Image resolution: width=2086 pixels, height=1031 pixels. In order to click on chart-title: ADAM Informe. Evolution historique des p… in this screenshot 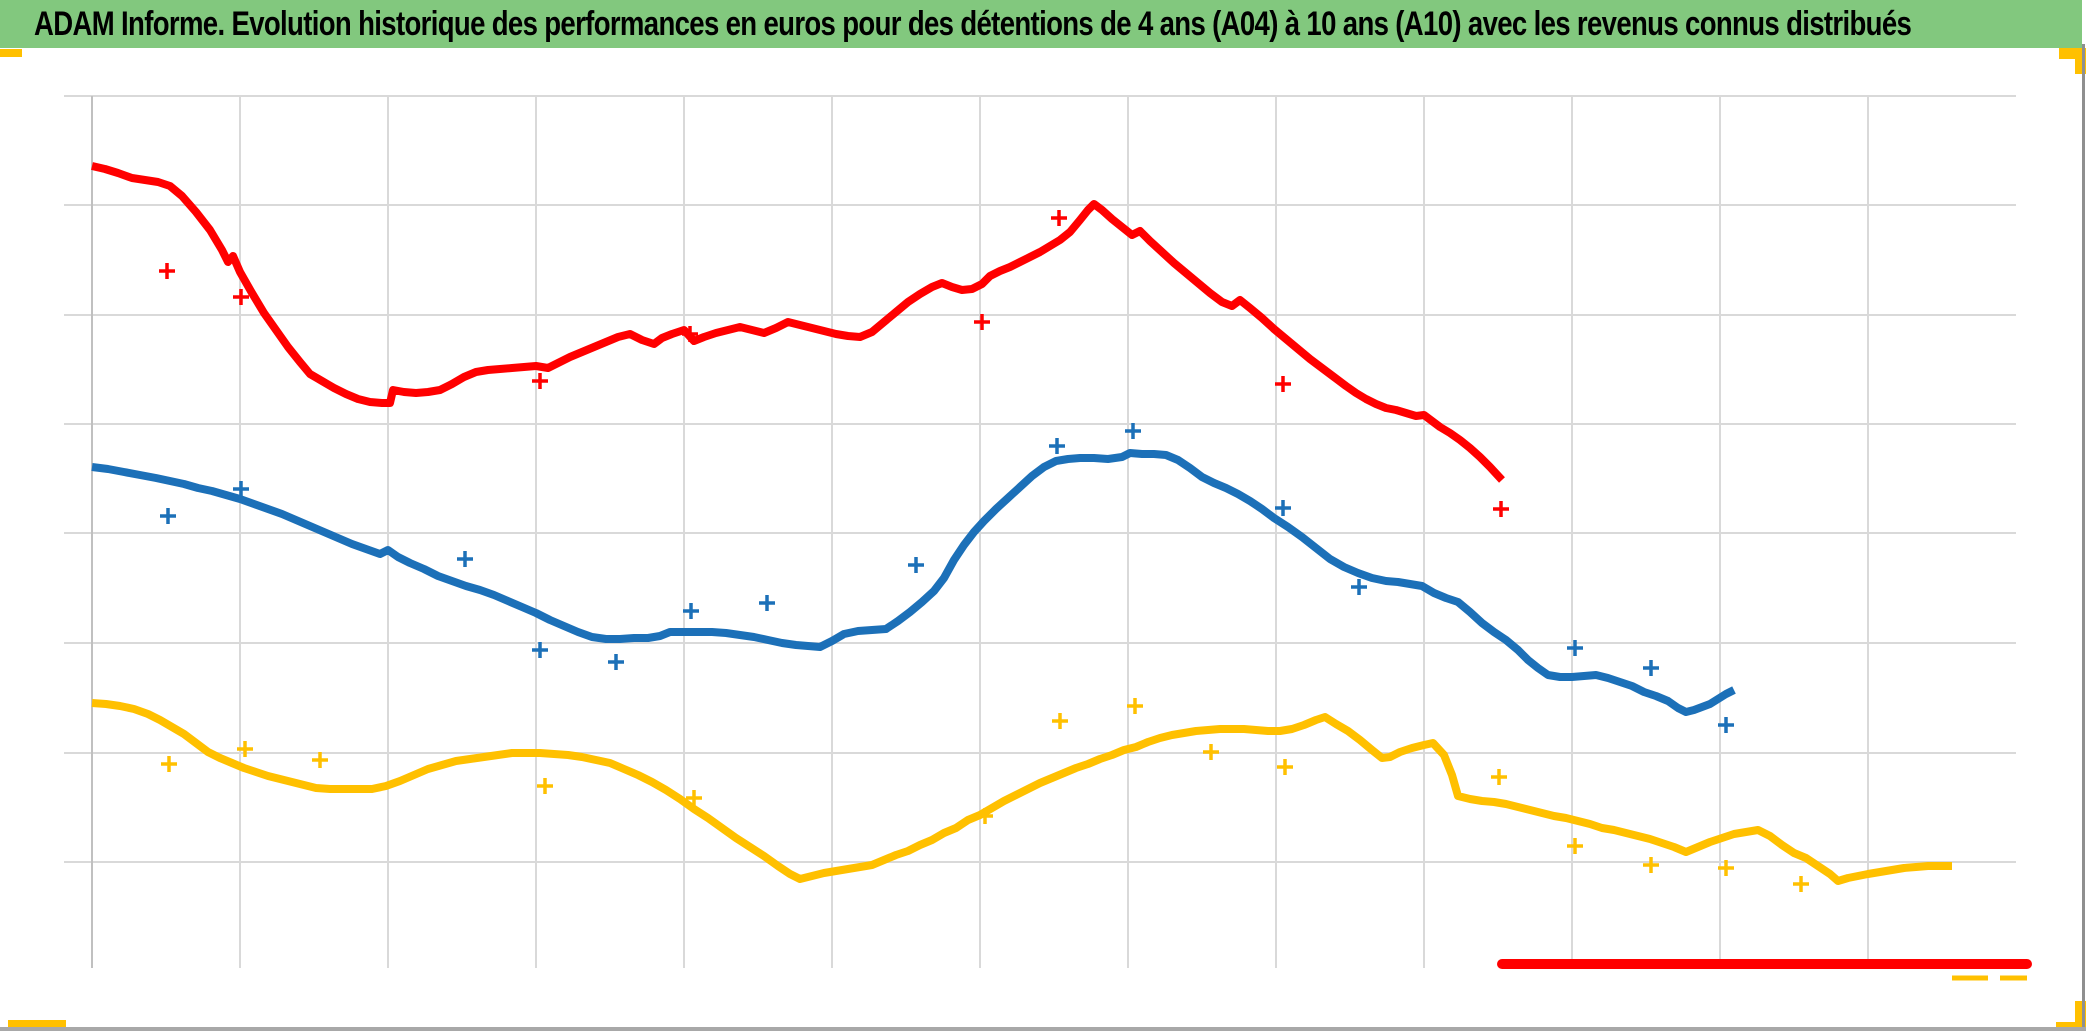, I will do `click(973, 24)`.